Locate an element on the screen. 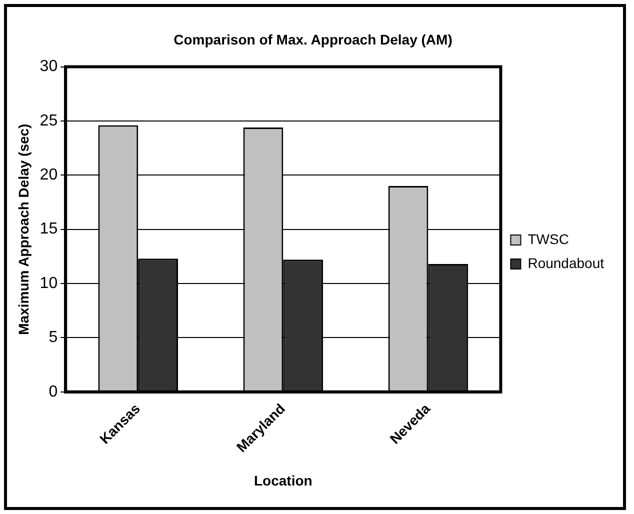 The height and width of the screenshot is (514, 634). legend-label: Roundabout is located at coordinates (566, 262).